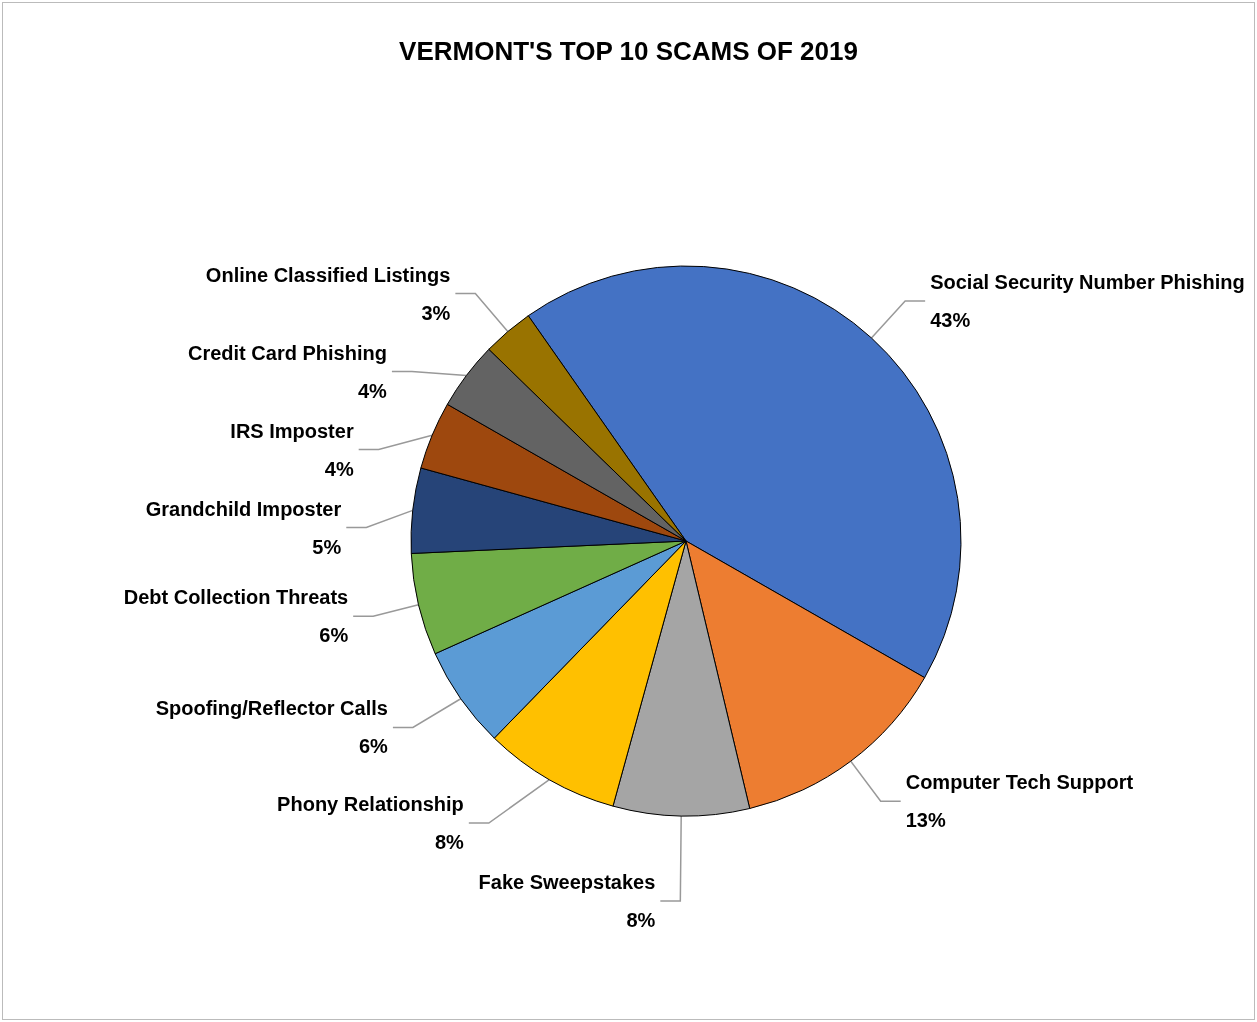 The image size is (1257, 1022). What do you see at coordinates (292, 430) in the screenshot?
I see `slice-label: IRS Imposter` at bounding box center [292, 430].